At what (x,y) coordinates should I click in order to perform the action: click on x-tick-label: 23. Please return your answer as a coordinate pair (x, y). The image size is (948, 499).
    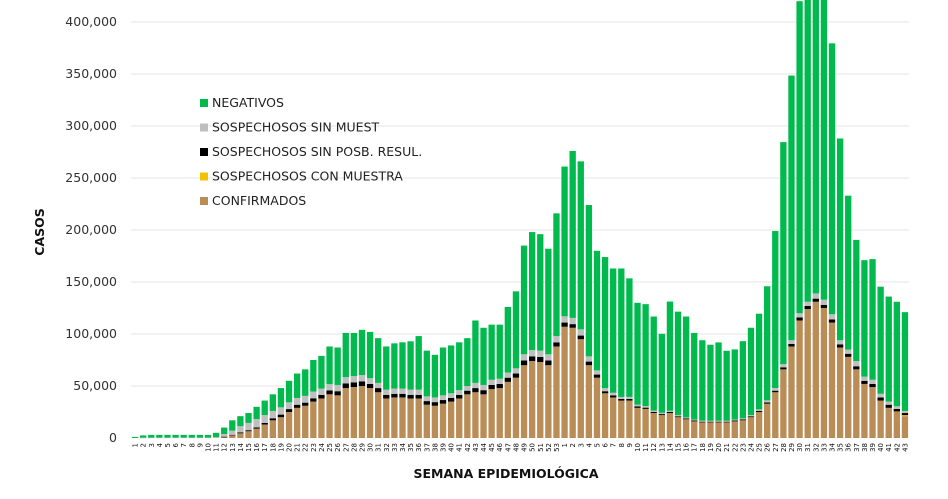
    Looking at the image, I should click on (743, 447).